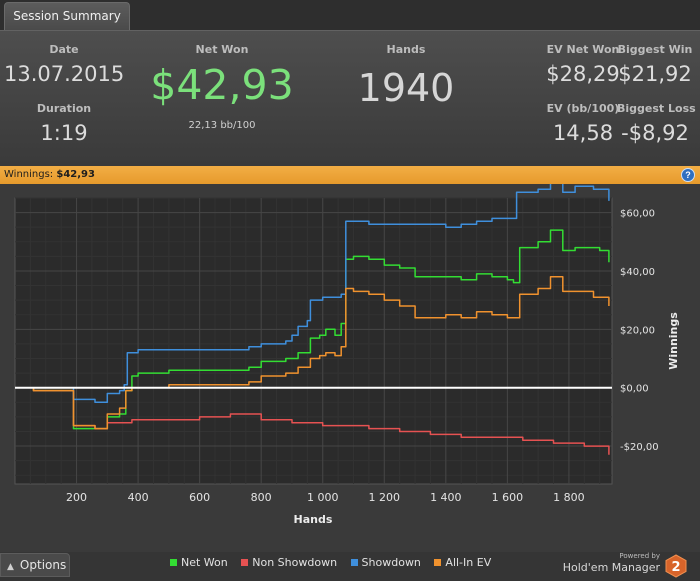  I want to click on winnings-banner-label: Winnings:, so click(29, 174).